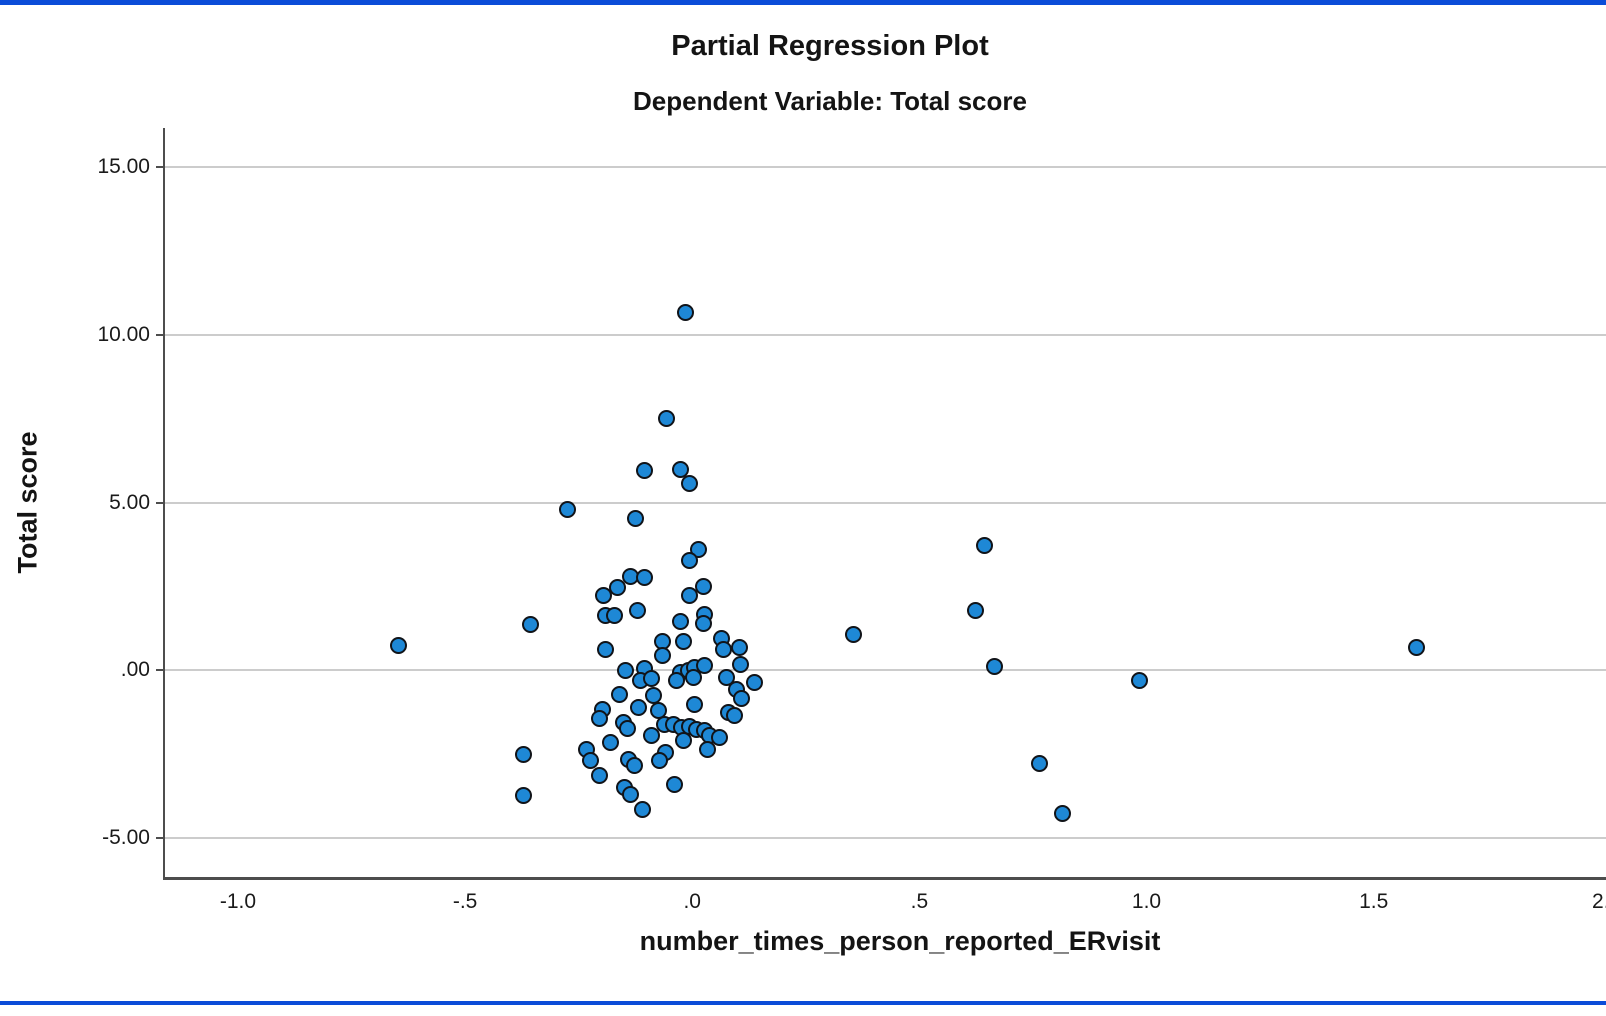 The height and width of the screenshot is (1016, 1606). Describe the element at coordinates (238, 901) in the screenshot. I see `x-tick-label: -1.0` at that location.